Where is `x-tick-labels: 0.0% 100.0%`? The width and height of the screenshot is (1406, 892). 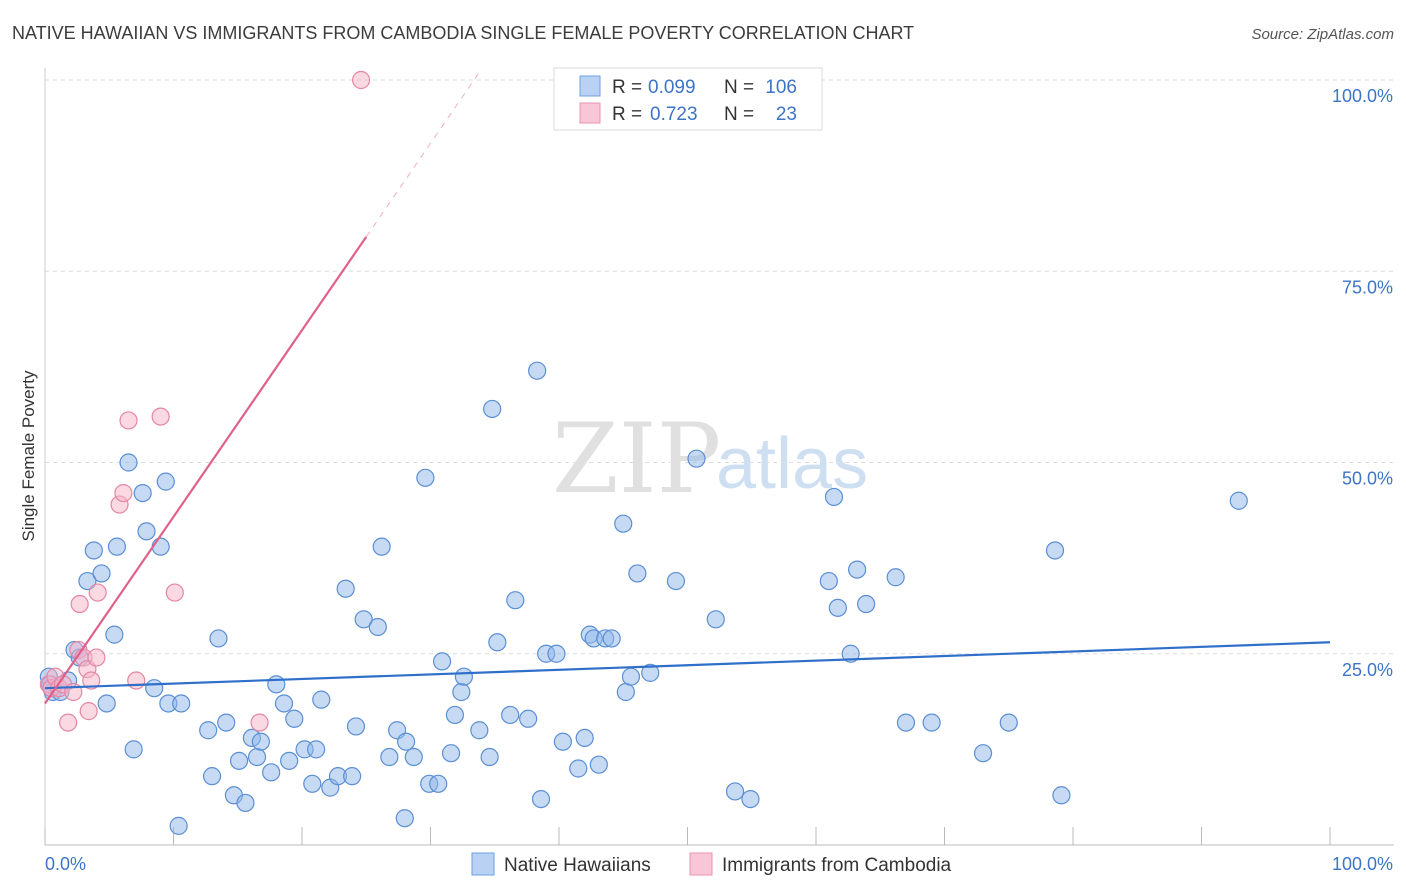
x-tick-labels: 0.0% 100.0% is located at coordinates (719, 864).